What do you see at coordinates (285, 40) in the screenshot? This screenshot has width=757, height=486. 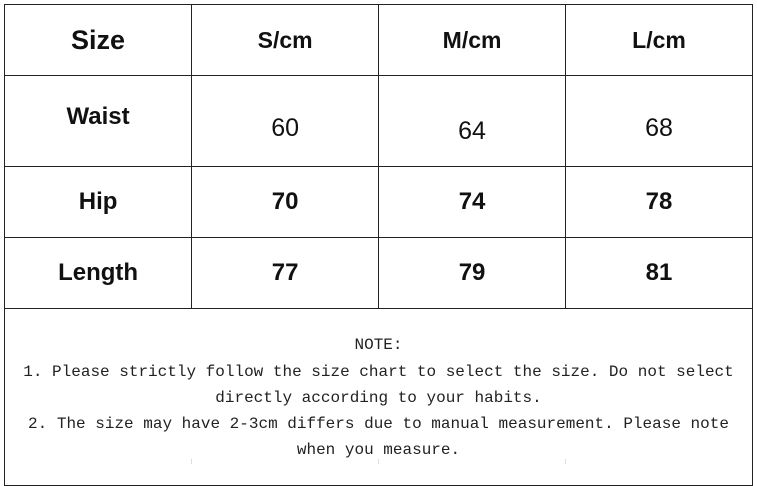 I see `header-s: S/cm` at bounding box center [285, 40].